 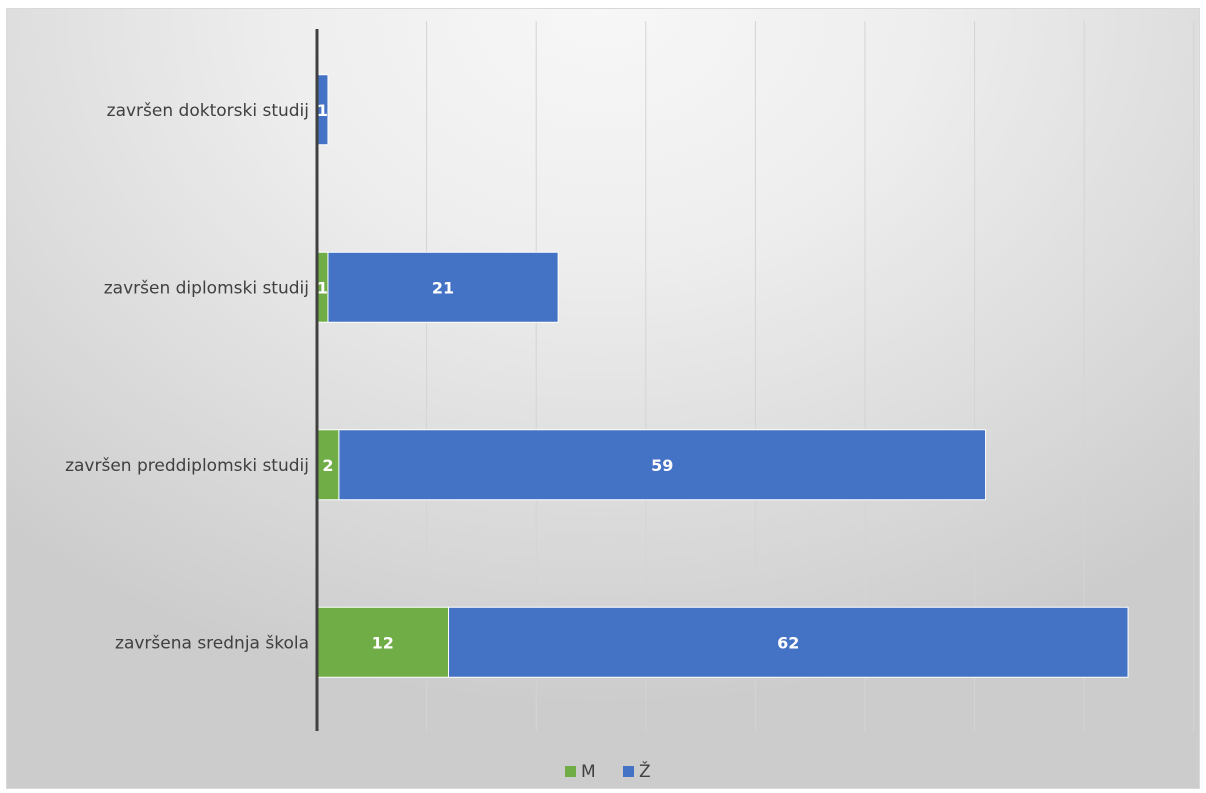 What do you see at coordinates (212, 643) in the screenshot?
I see `category-label: završena srednja škola` at bounding box center [212, 643].